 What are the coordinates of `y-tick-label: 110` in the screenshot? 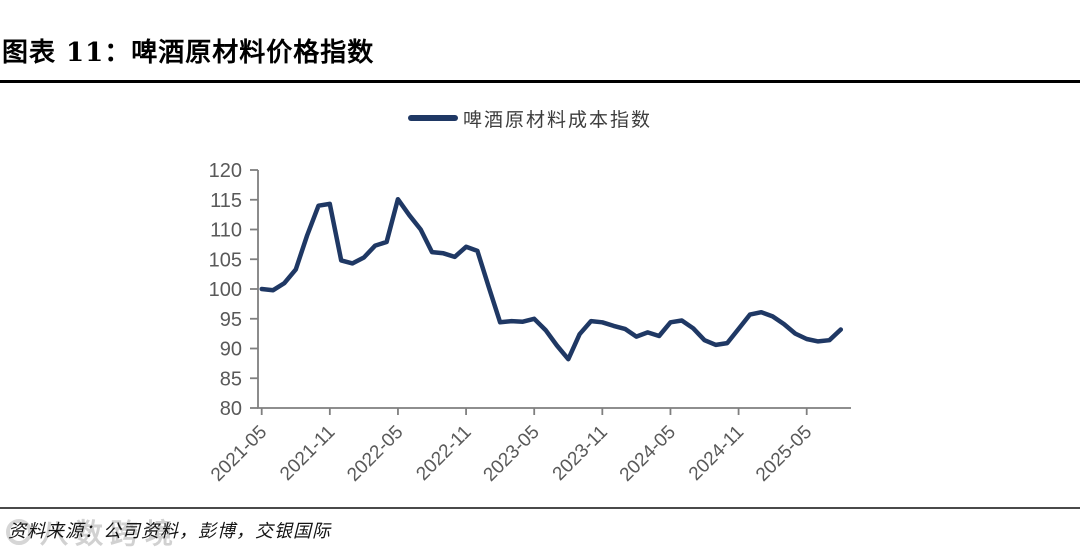 It's located at (226, 231).